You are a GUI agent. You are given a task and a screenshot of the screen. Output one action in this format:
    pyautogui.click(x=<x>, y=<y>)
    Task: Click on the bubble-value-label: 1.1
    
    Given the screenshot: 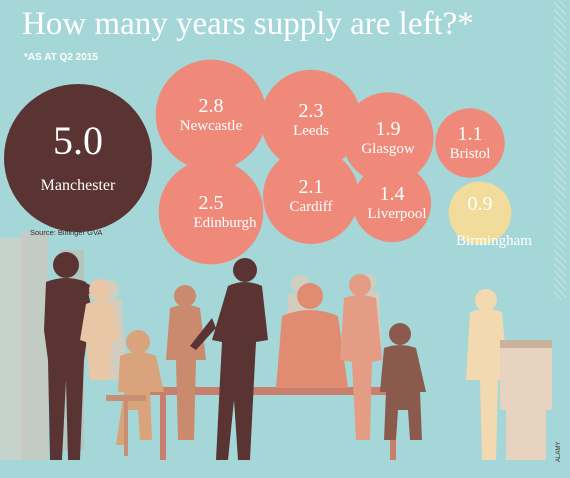 What is the action you would take?
    pyautogui.click(x=470, y=134)
    